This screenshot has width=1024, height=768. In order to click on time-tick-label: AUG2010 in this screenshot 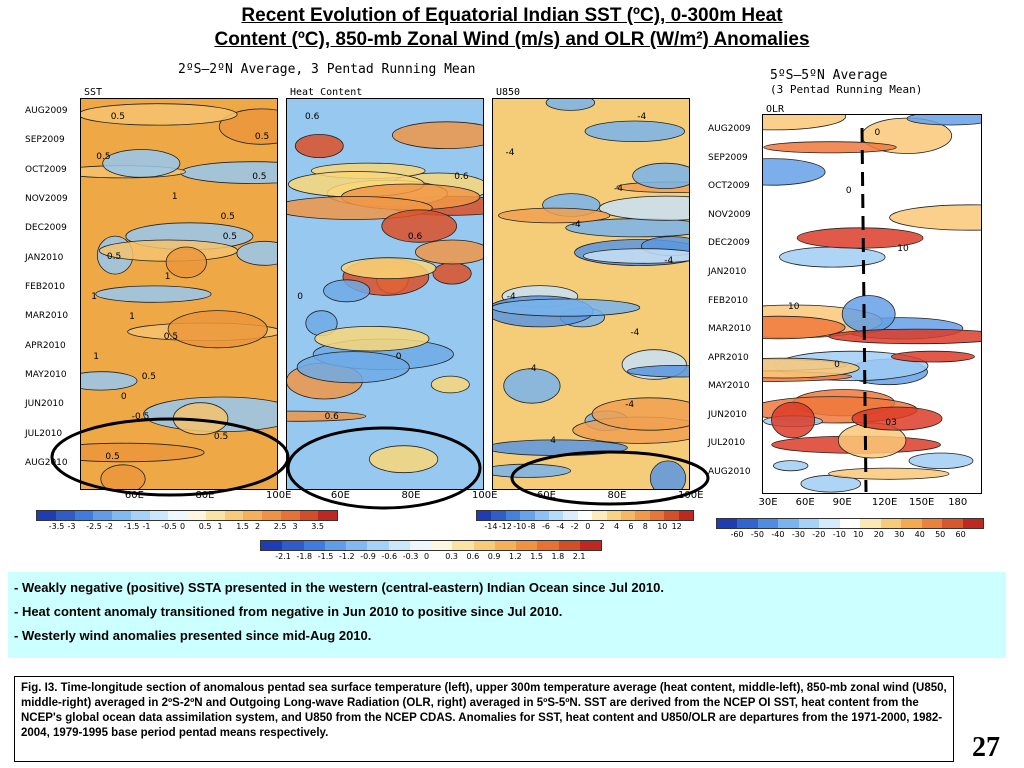, I will do `click(46, 463)`.